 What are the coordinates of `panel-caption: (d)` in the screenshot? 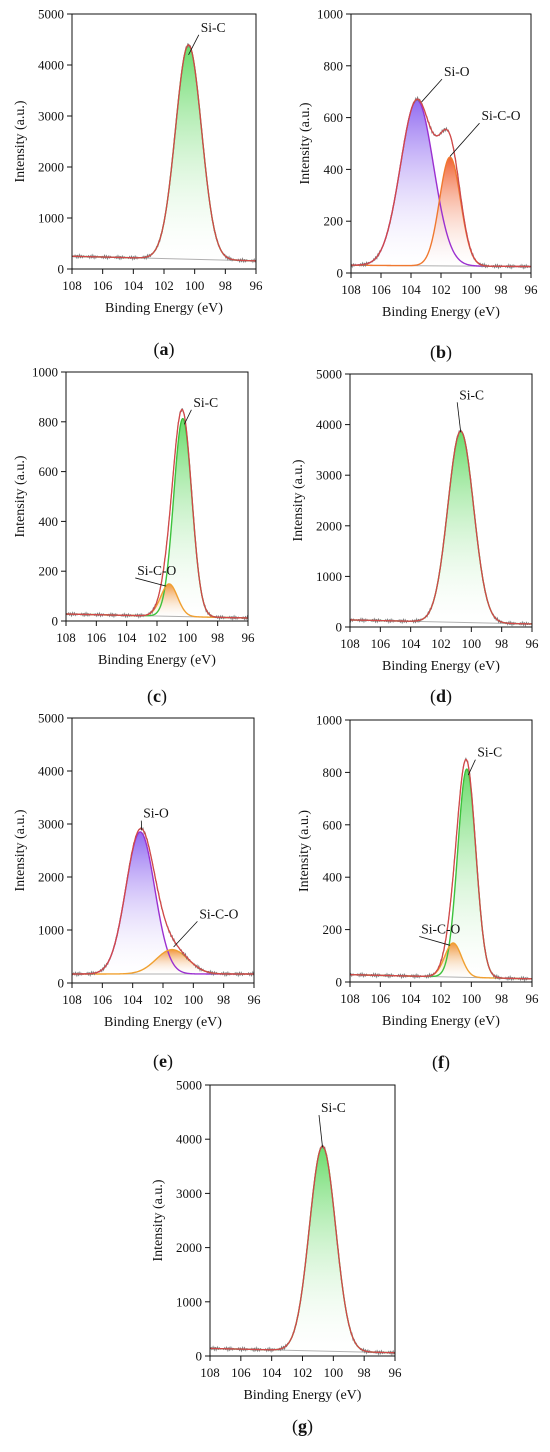 It's located at (441, 696).